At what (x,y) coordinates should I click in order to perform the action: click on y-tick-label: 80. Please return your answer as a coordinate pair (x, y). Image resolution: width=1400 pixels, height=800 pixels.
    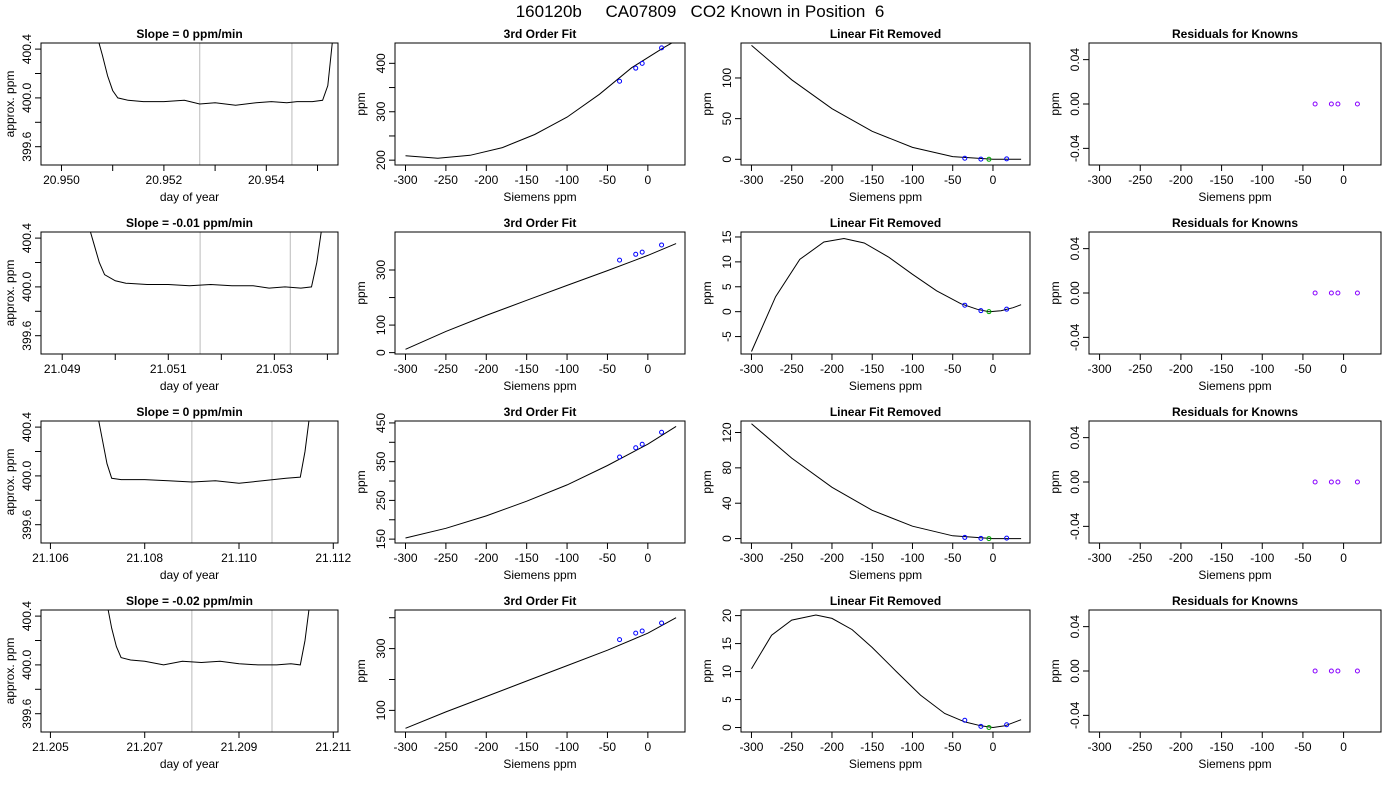
    Looking at the image, I should click on (727, 468).